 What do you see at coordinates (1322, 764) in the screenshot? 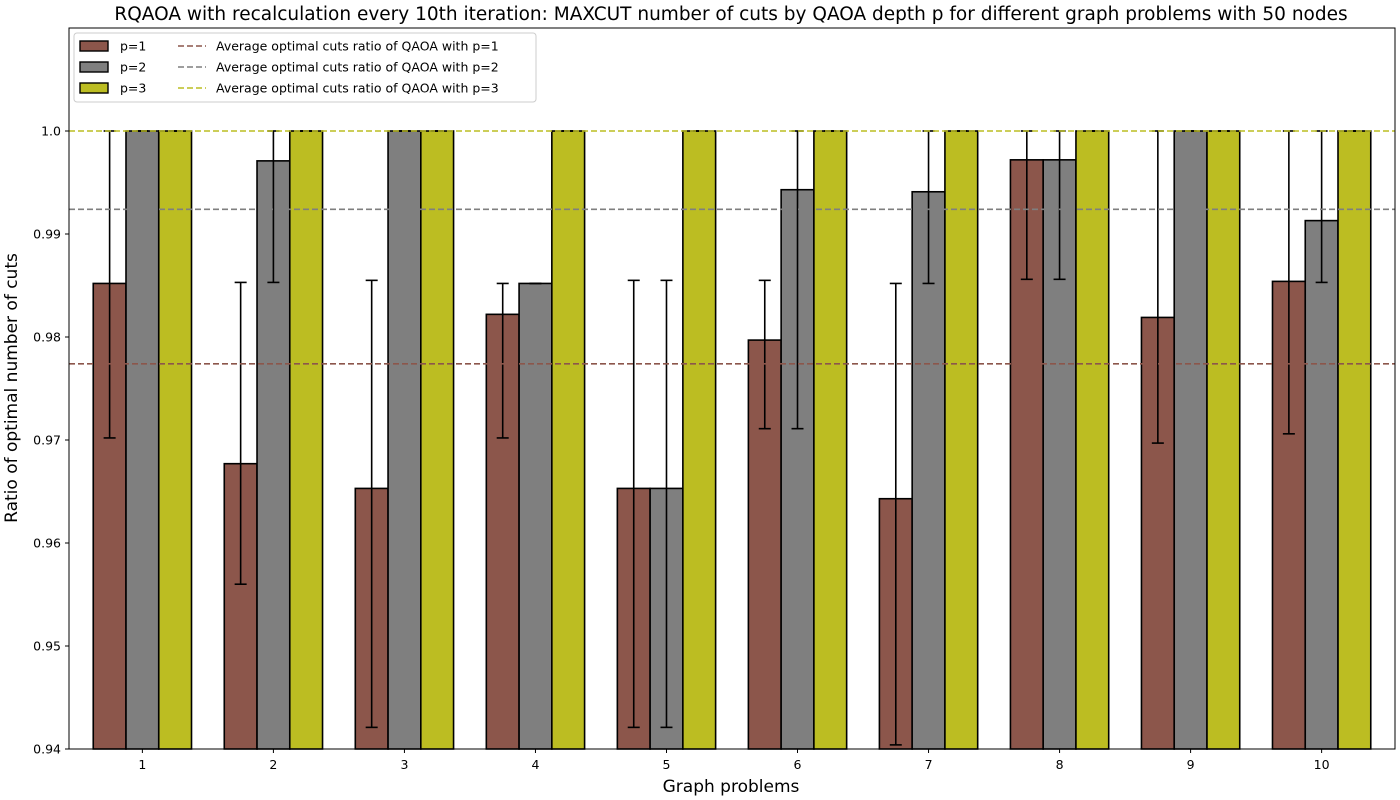
I see `x-tick-label: 10` at bounding box center [1322, 764].